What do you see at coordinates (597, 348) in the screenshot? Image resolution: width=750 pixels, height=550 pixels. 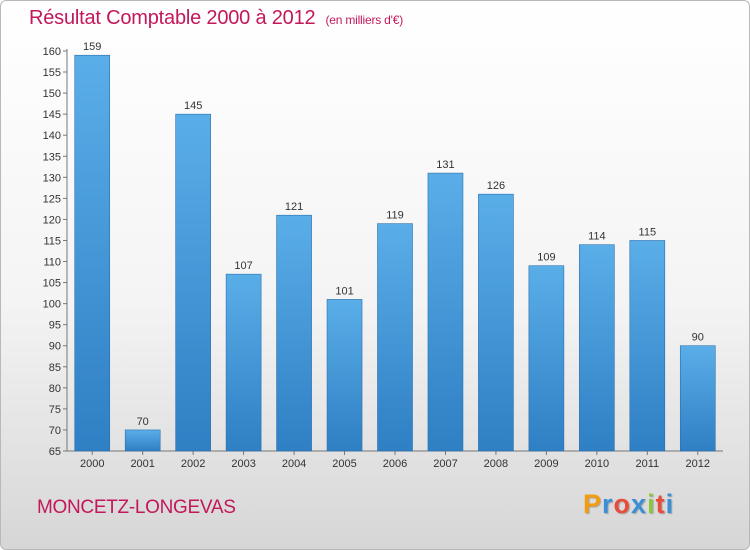 I see `bar-2010` at bounding box center [597, 348].